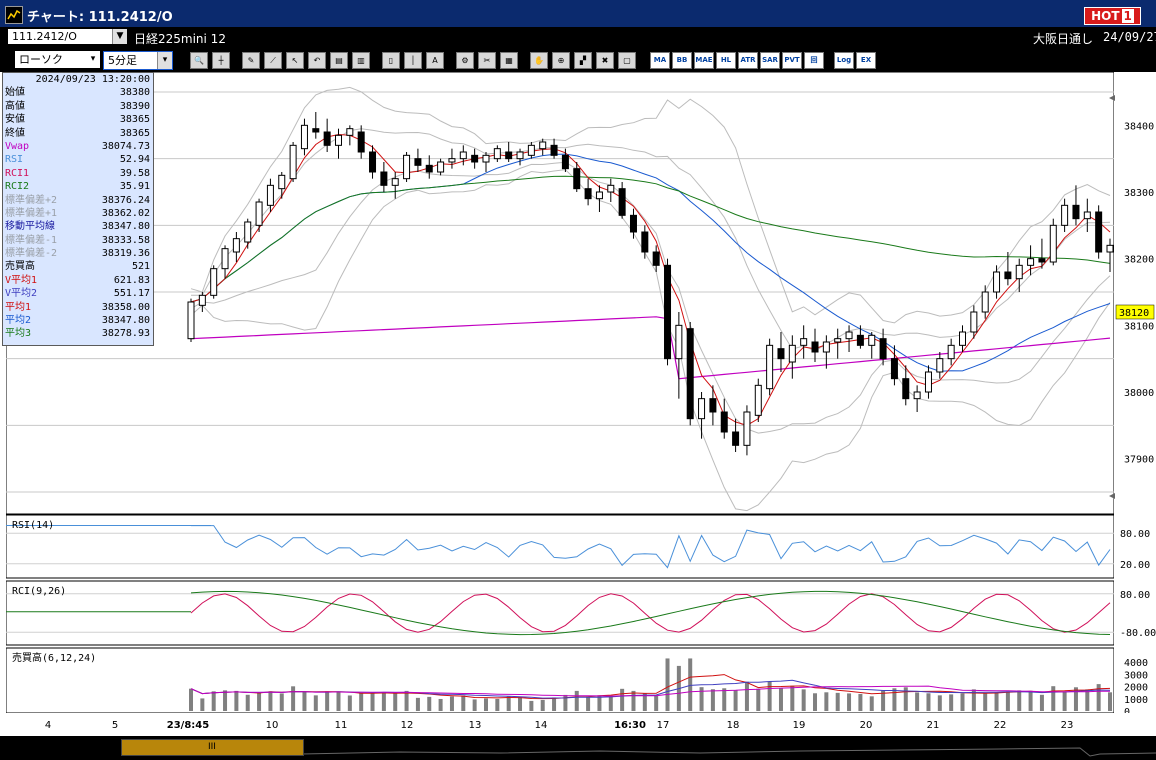 This screenshot has height=760, width=1156. I want to click on wrench-icon: ✂, so click(487, 60).